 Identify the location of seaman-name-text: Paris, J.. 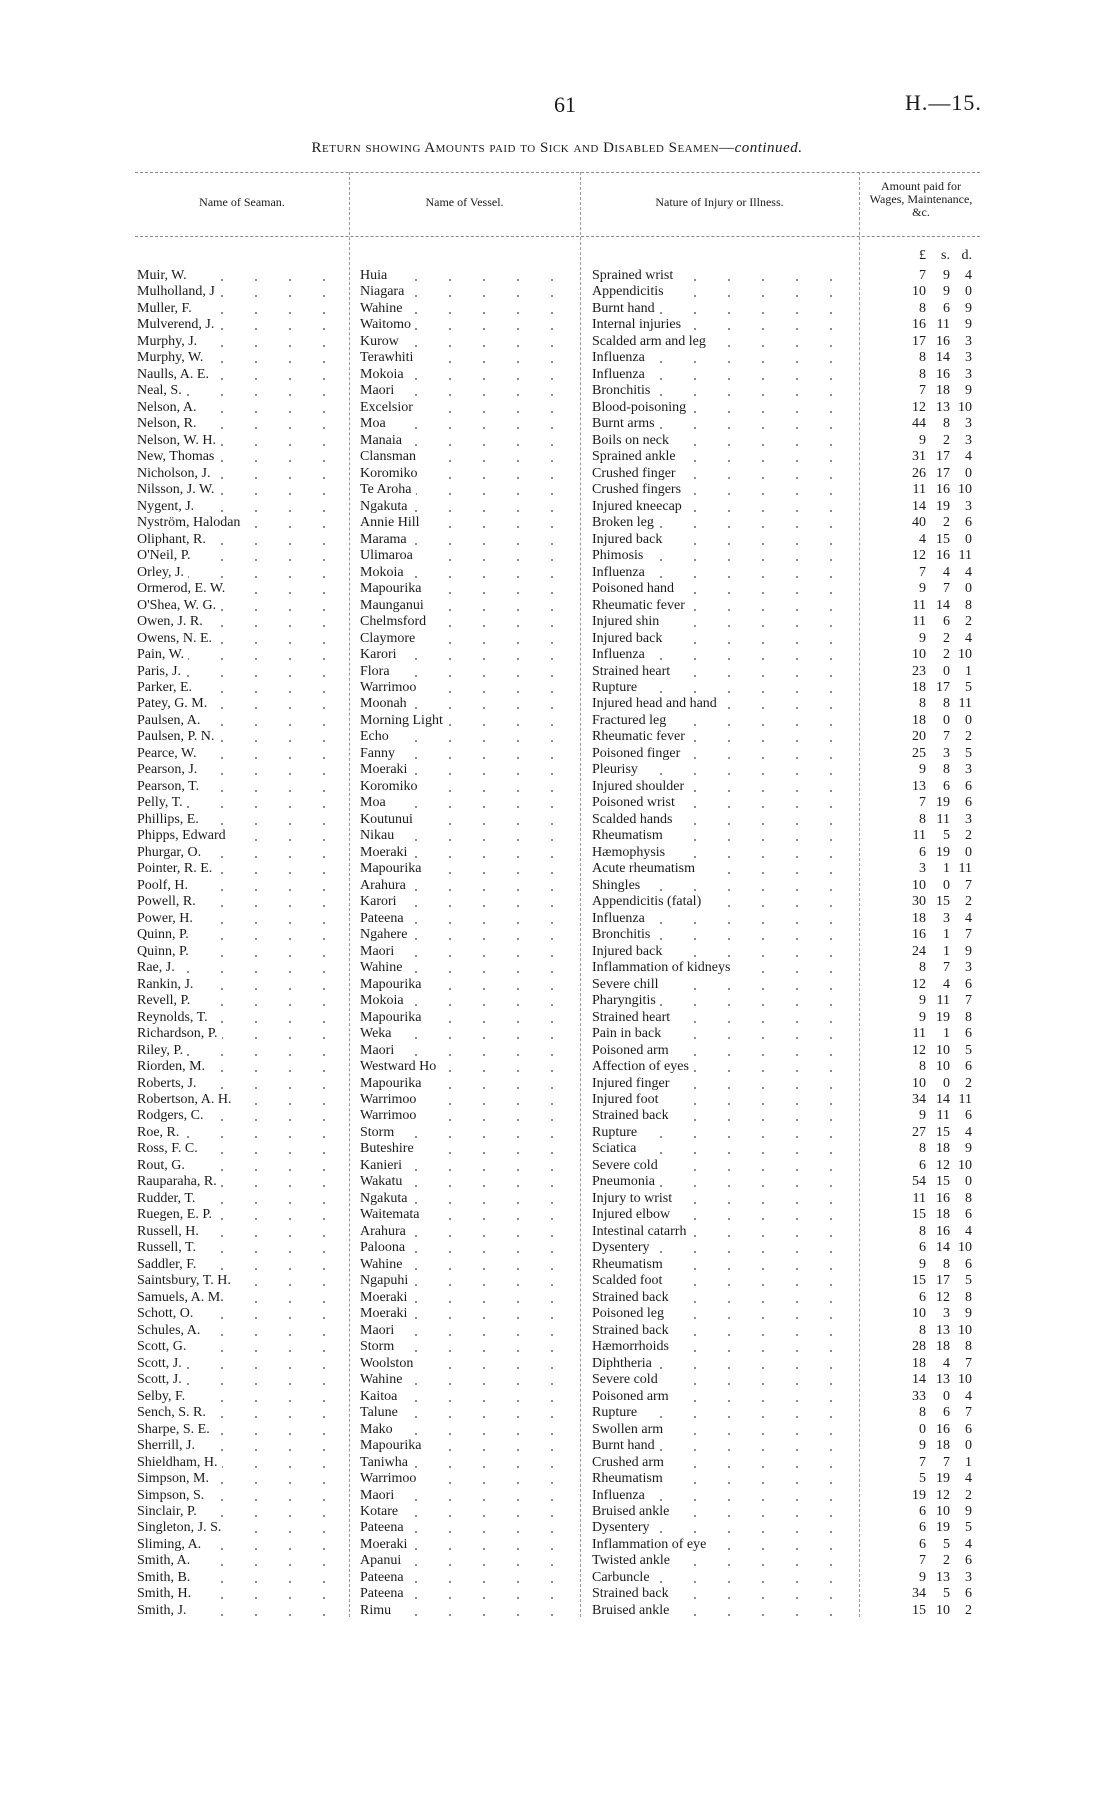
(161, 671).